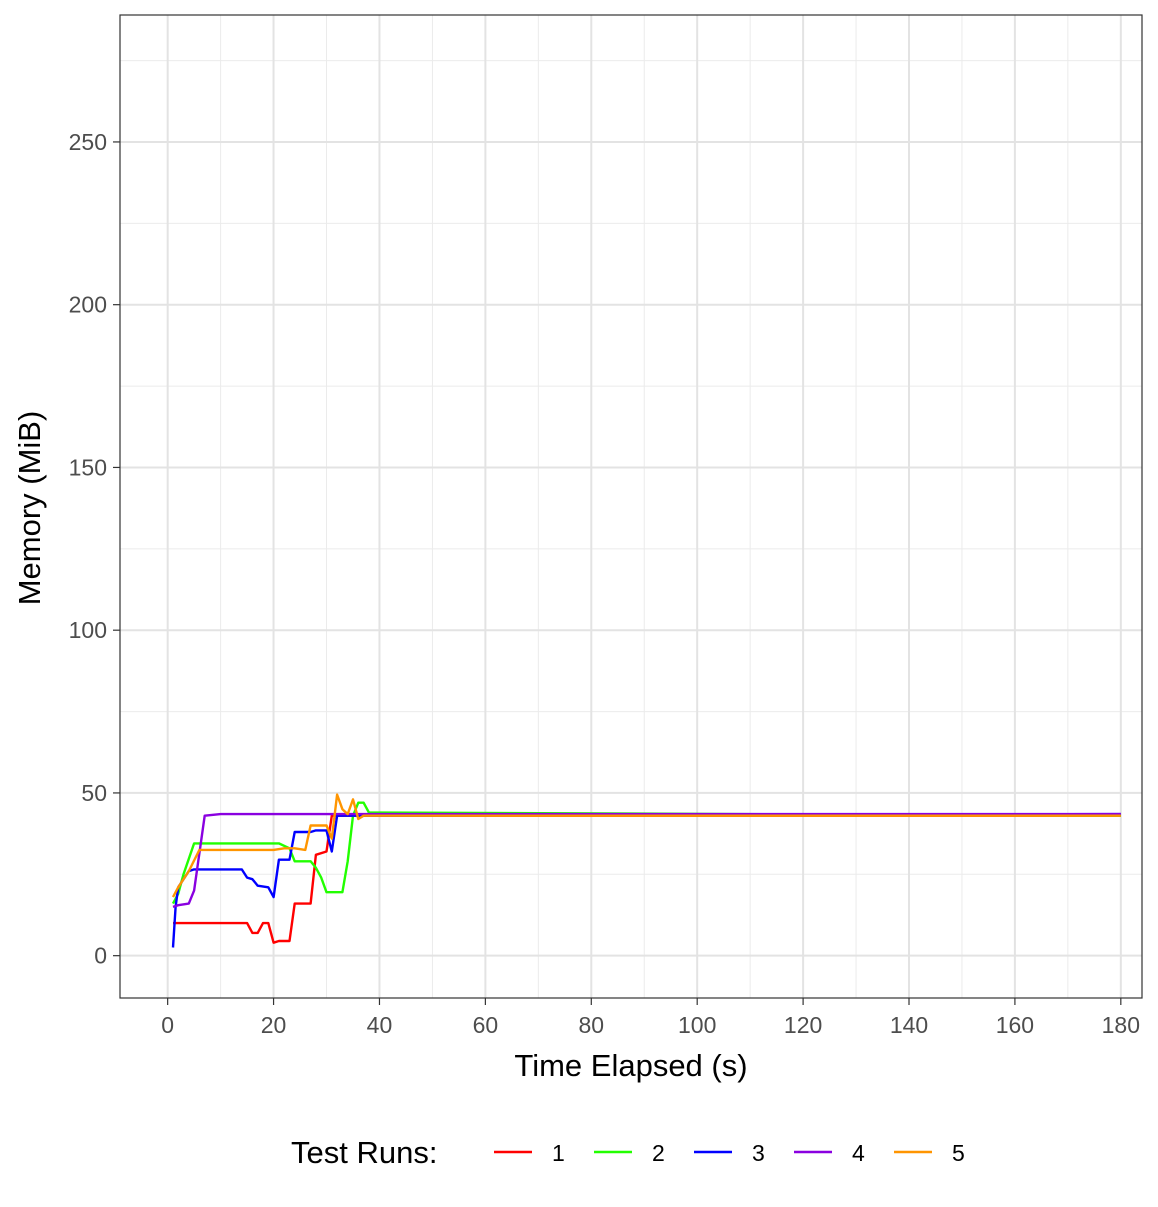  Describe the element at coordinates (167, 1025) in the screenshot. I see `x-tick-label: 0` at that location.